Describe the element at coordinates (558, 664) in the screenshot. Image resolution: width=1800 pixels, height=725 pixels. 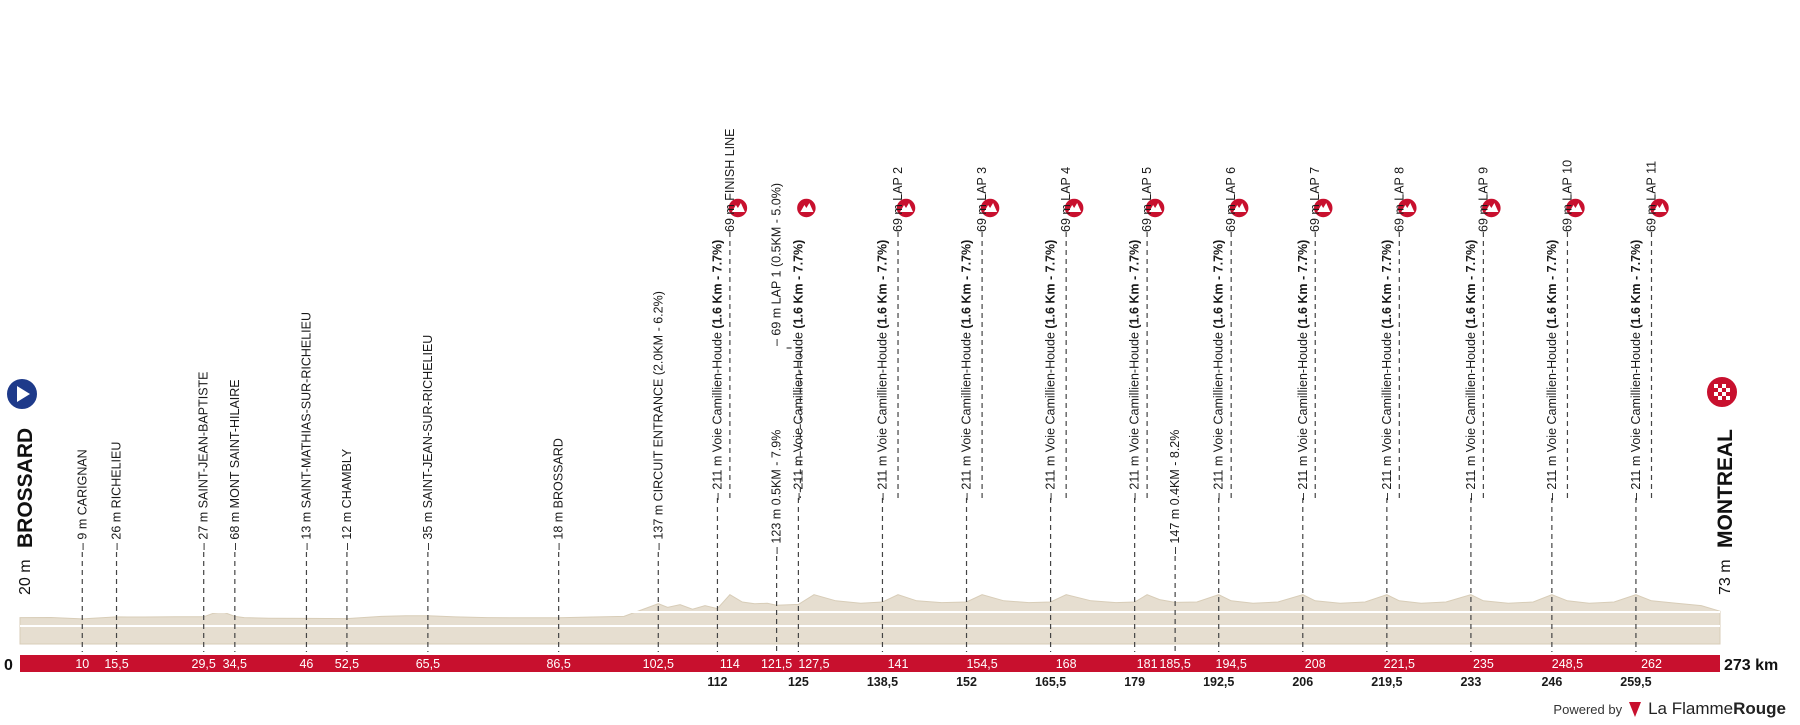
I see `km-label: 86,5` at that location.